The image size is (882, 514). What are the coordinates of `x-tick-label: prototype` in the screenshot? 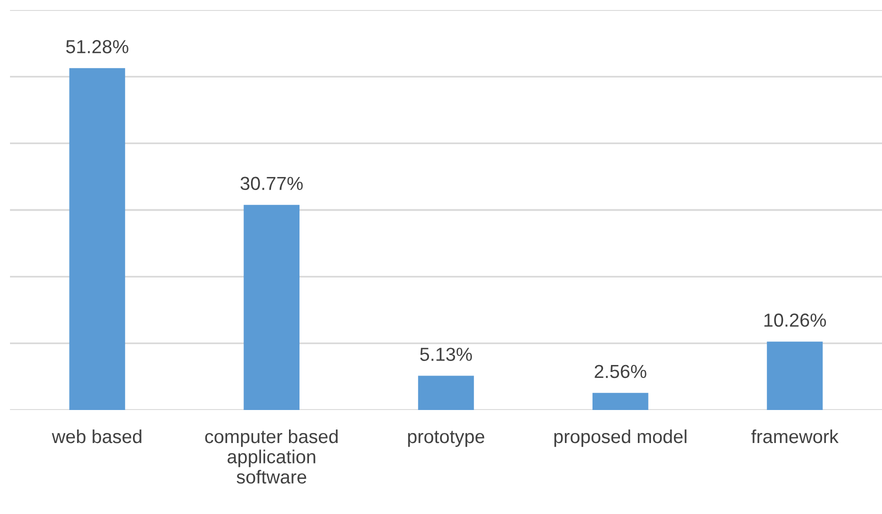 It's located at (446, 438).